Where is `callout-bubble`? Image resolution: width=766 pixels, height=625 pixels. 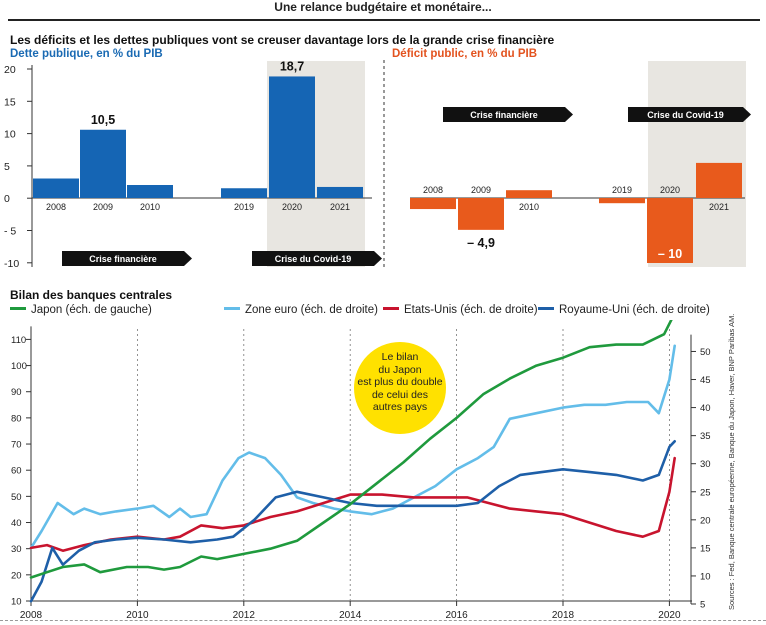 callout-bubble is located at coordinates (400, 388).